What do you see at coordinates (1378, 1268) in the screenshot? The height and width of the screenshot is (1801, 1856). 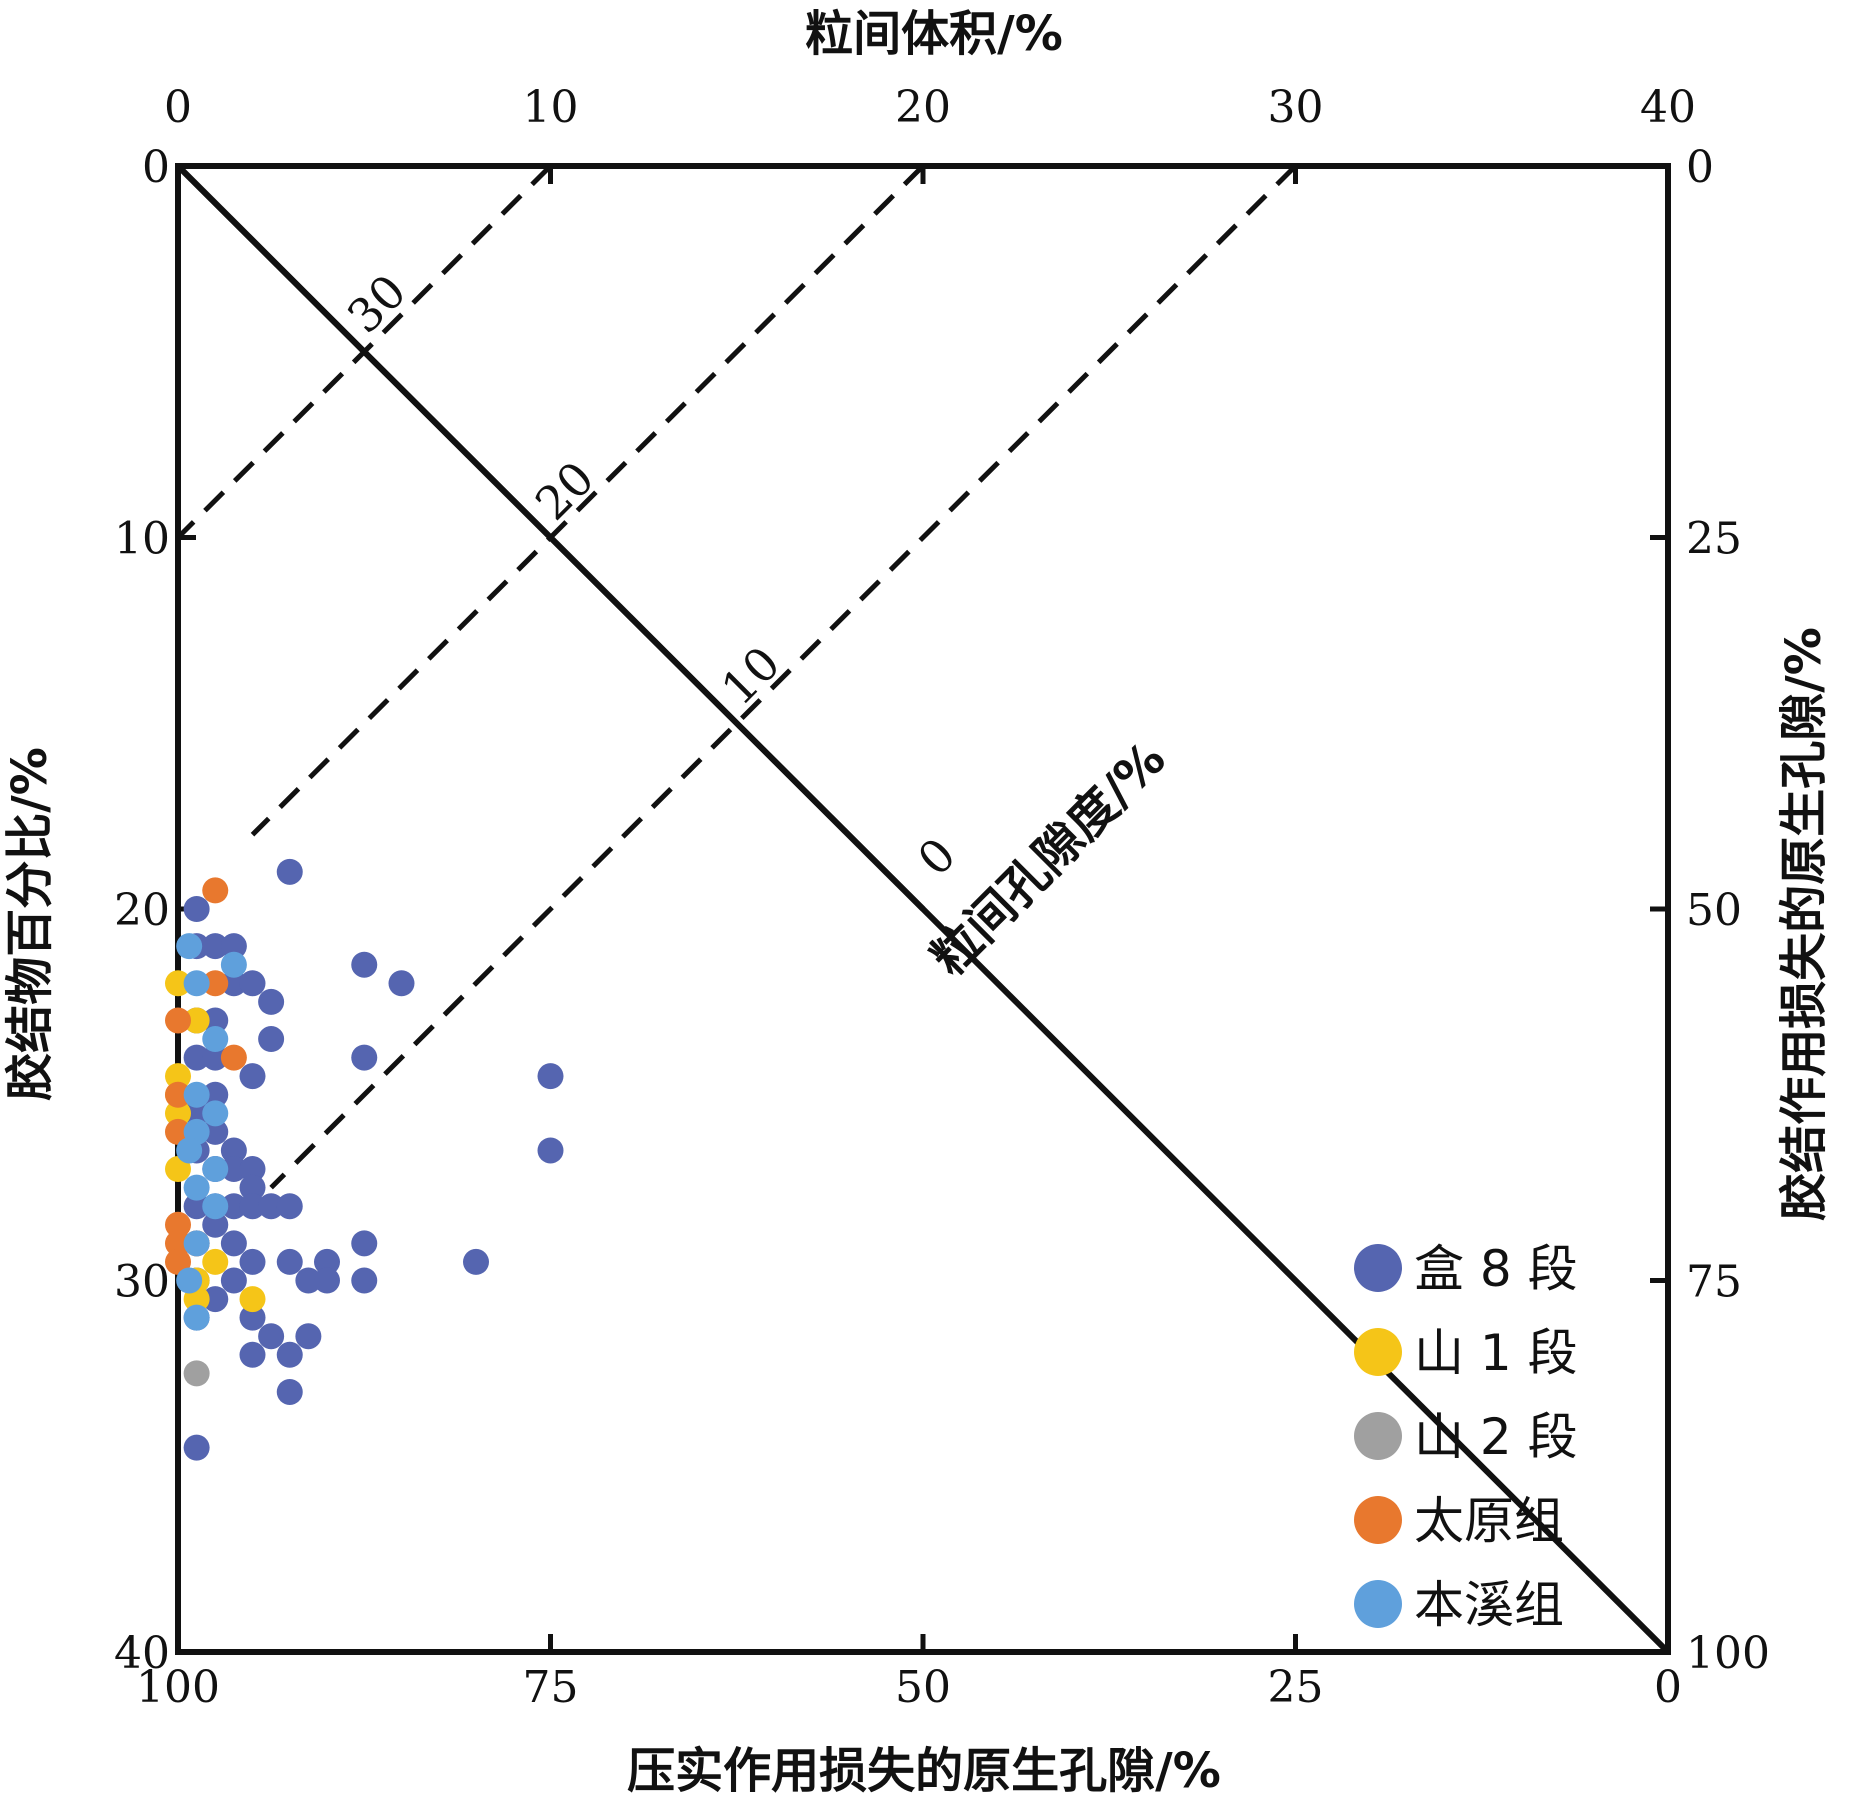 I see `legend-marker-he8` at bounding box center [1378, 1268].